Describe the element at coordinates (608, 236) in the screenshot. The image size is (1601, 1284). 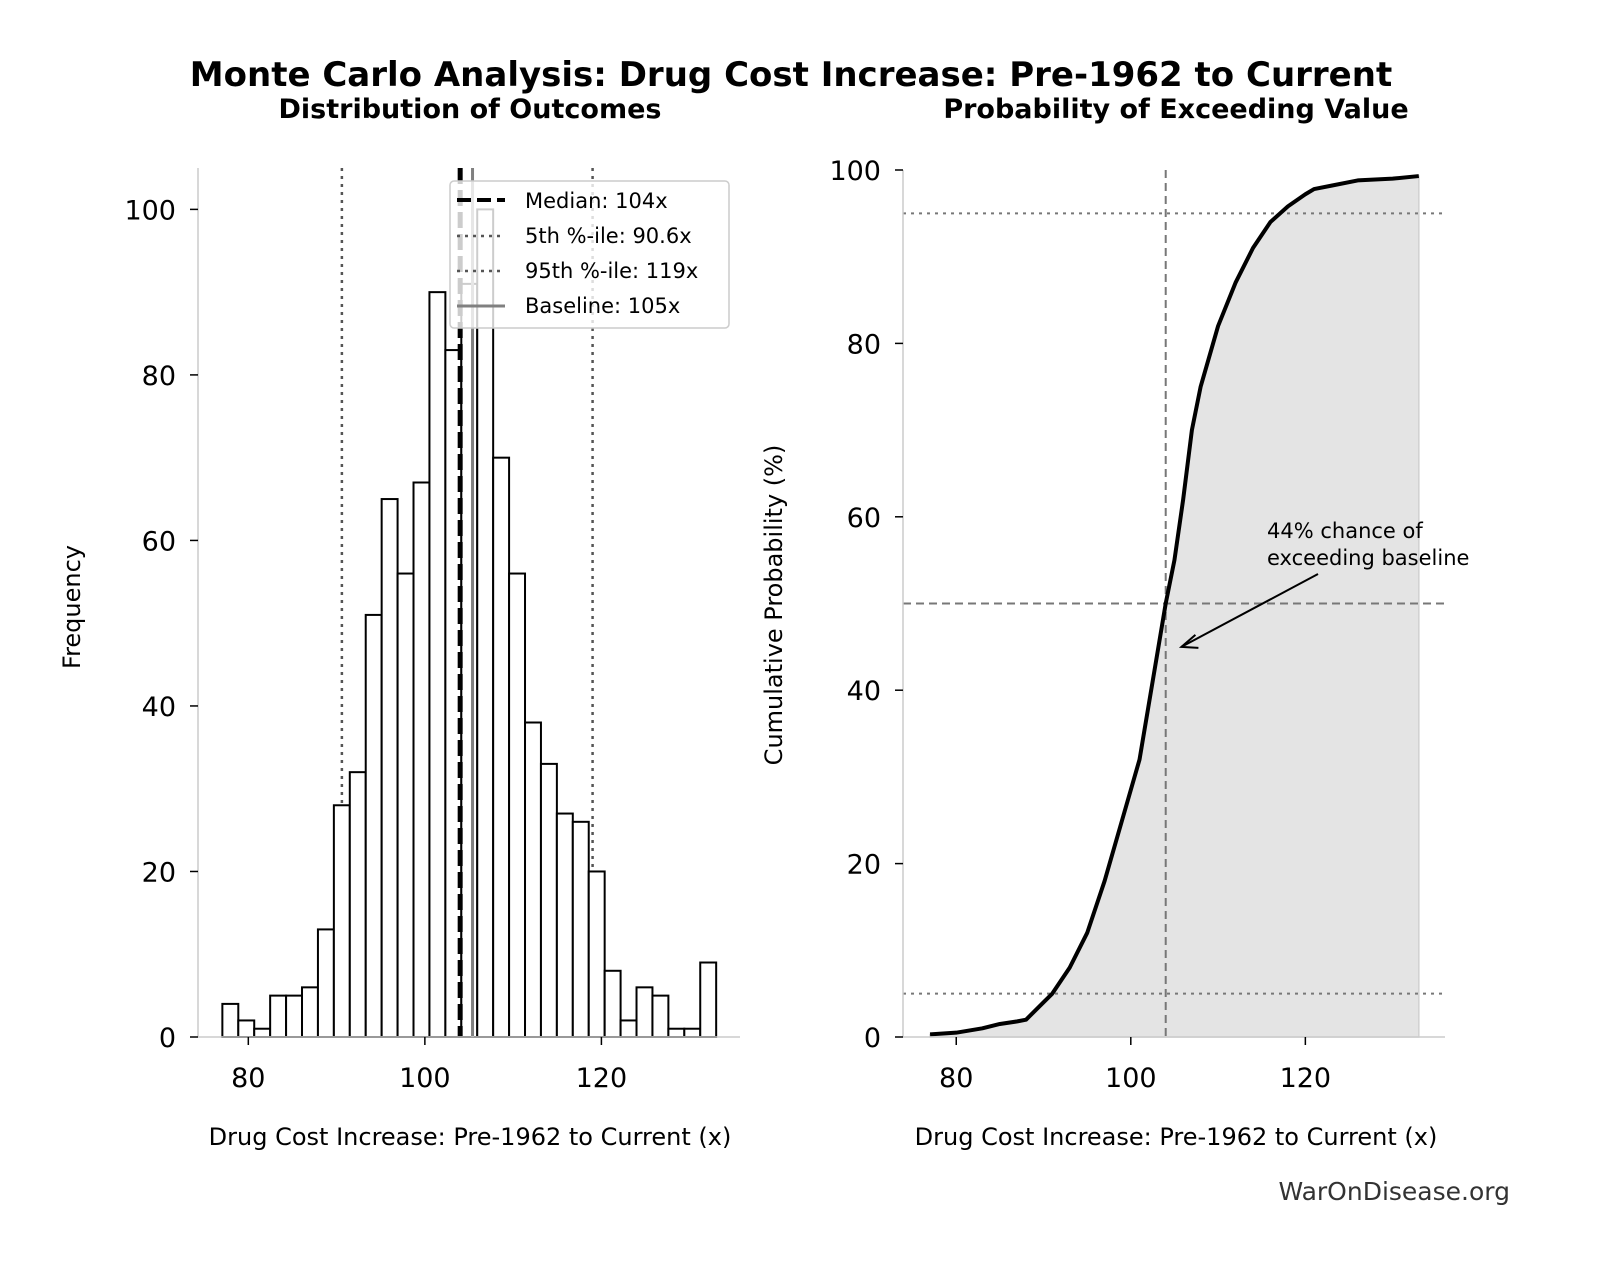
I see `legend-label-p5: 5th %-ile: 90.6x` at that location.